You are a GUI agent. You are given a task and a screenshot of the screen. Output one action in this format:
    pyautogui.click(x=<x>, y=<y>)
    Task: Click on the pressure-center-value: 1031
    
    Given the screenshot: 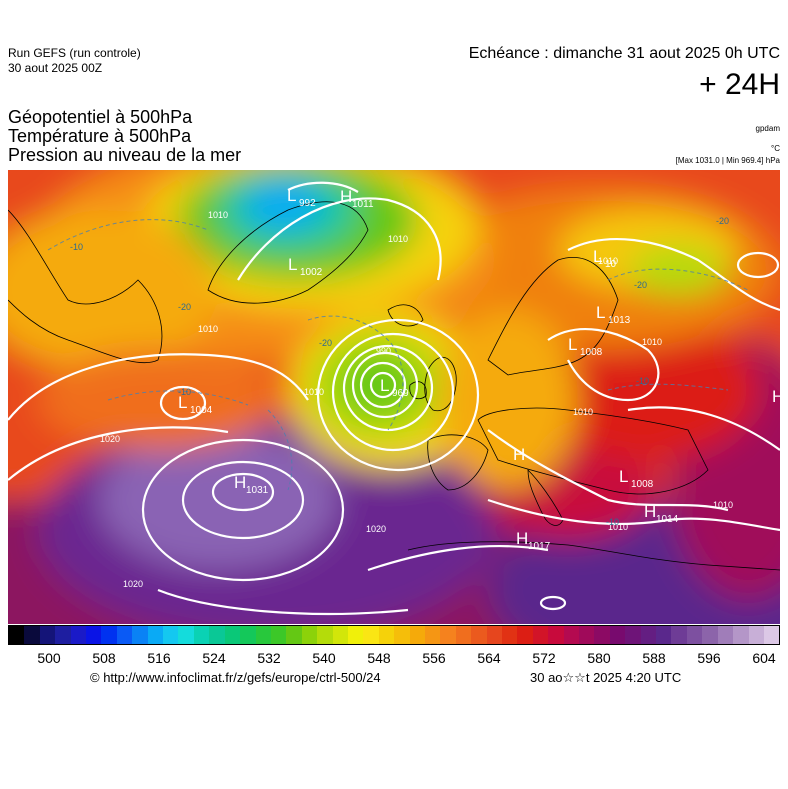 What is the action you would take?
    pyautogui.click(x=257, y=490)
    